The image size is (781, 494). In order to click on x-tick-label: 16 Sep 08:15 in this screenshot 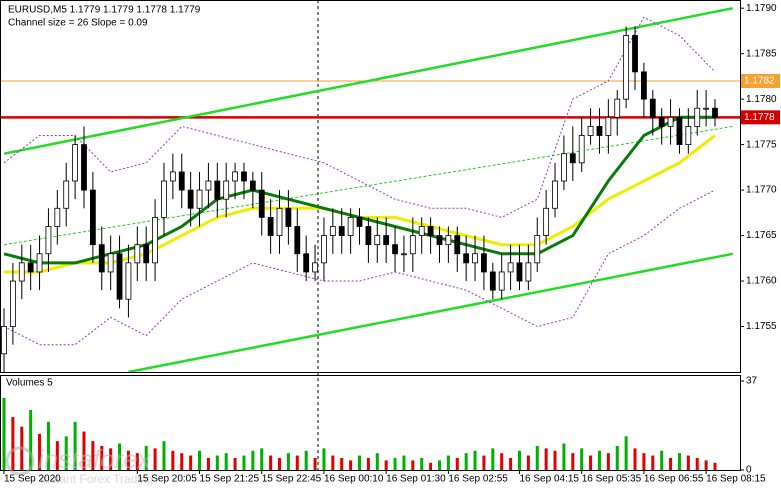, I will do `click(736, 479)`.